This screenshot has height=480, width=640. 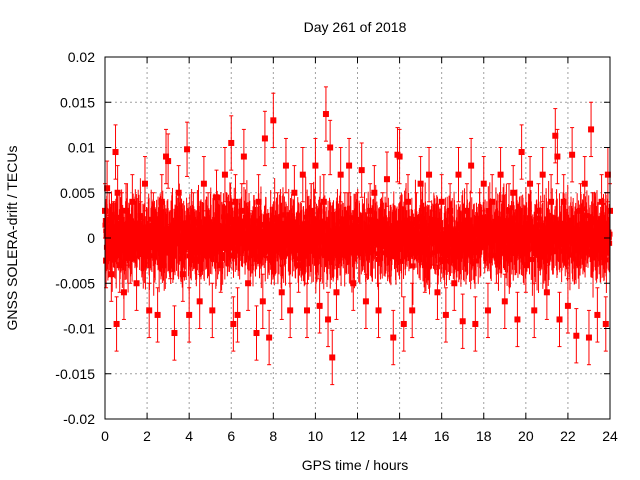 I want to click on y-tick-label: 0.005, so click(x=77, y=193).